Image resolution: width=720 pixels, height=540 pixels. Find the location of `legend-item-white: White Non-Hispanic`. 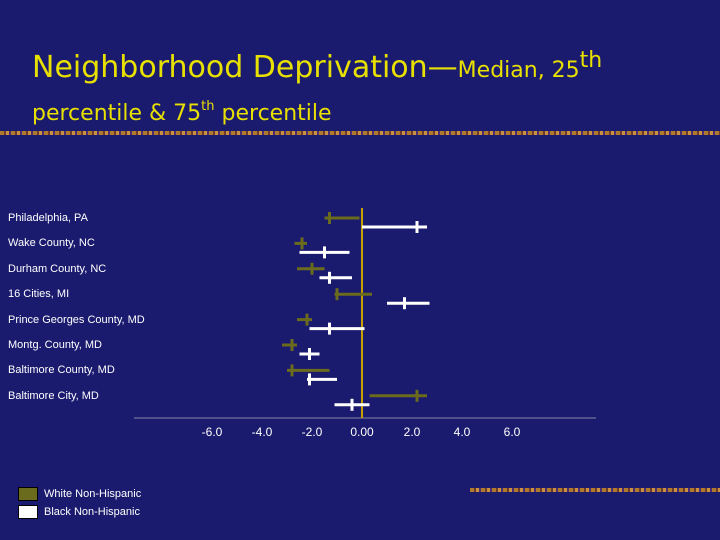

legend-item-white: White Non-Hispanic is located at coordinates (79, 494).